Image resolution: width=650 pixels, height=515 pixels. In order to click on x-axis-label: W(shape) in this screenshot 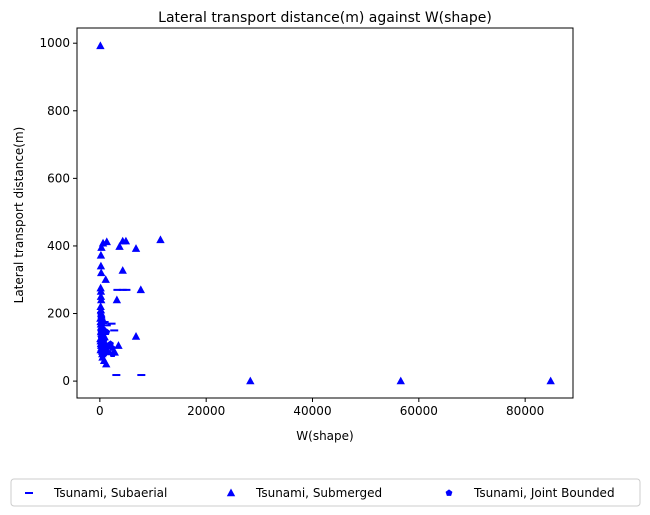, I will do `click(324, 436)`.